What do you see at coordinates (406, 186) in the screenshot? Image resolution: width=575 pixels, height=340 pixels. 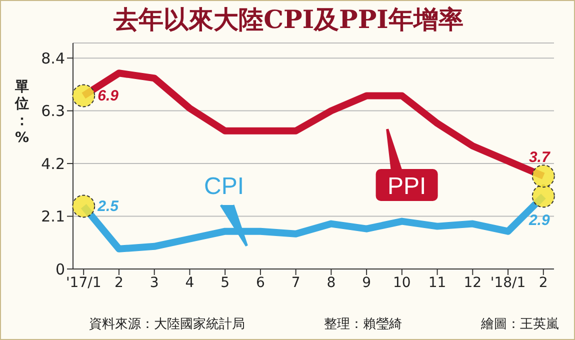 I see `series-label: PPI` at bounding box center [406, 186].